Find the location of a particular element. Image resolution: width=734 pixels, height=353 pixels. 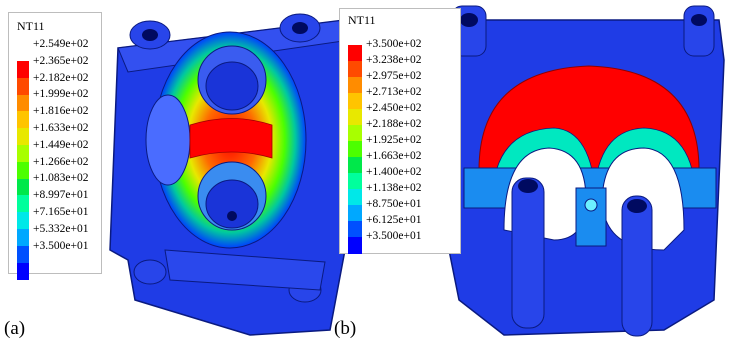

panel-b-label: (b) is located at coordinates (345, 328).